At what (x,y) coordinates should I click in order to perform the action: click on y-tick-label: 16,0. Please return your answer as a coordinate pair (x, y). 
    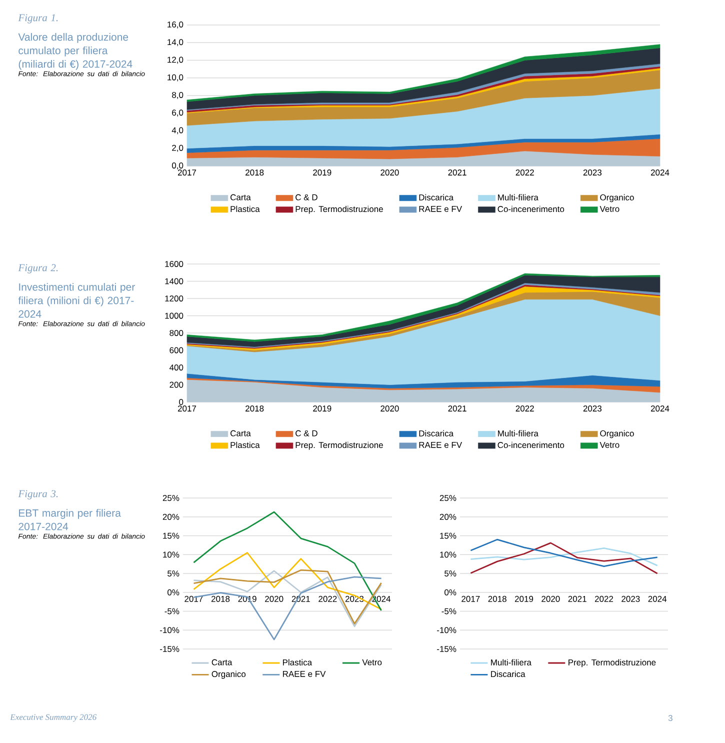
    Looking at the image, I should click on (176, 25).